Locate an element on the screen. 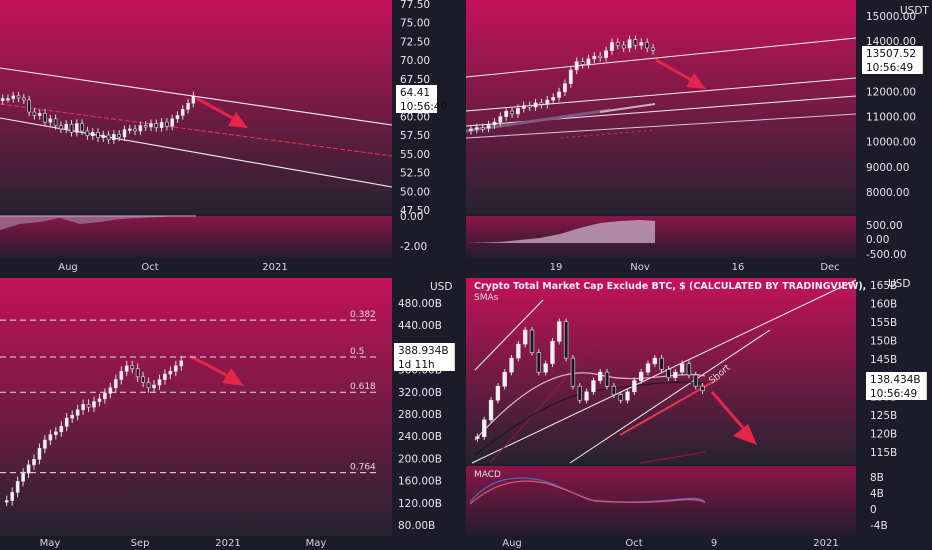 Image resolution: width=932 pixels, height=550 pixels. y-tick-label: 72.50 is located at coordinates (415, 42).